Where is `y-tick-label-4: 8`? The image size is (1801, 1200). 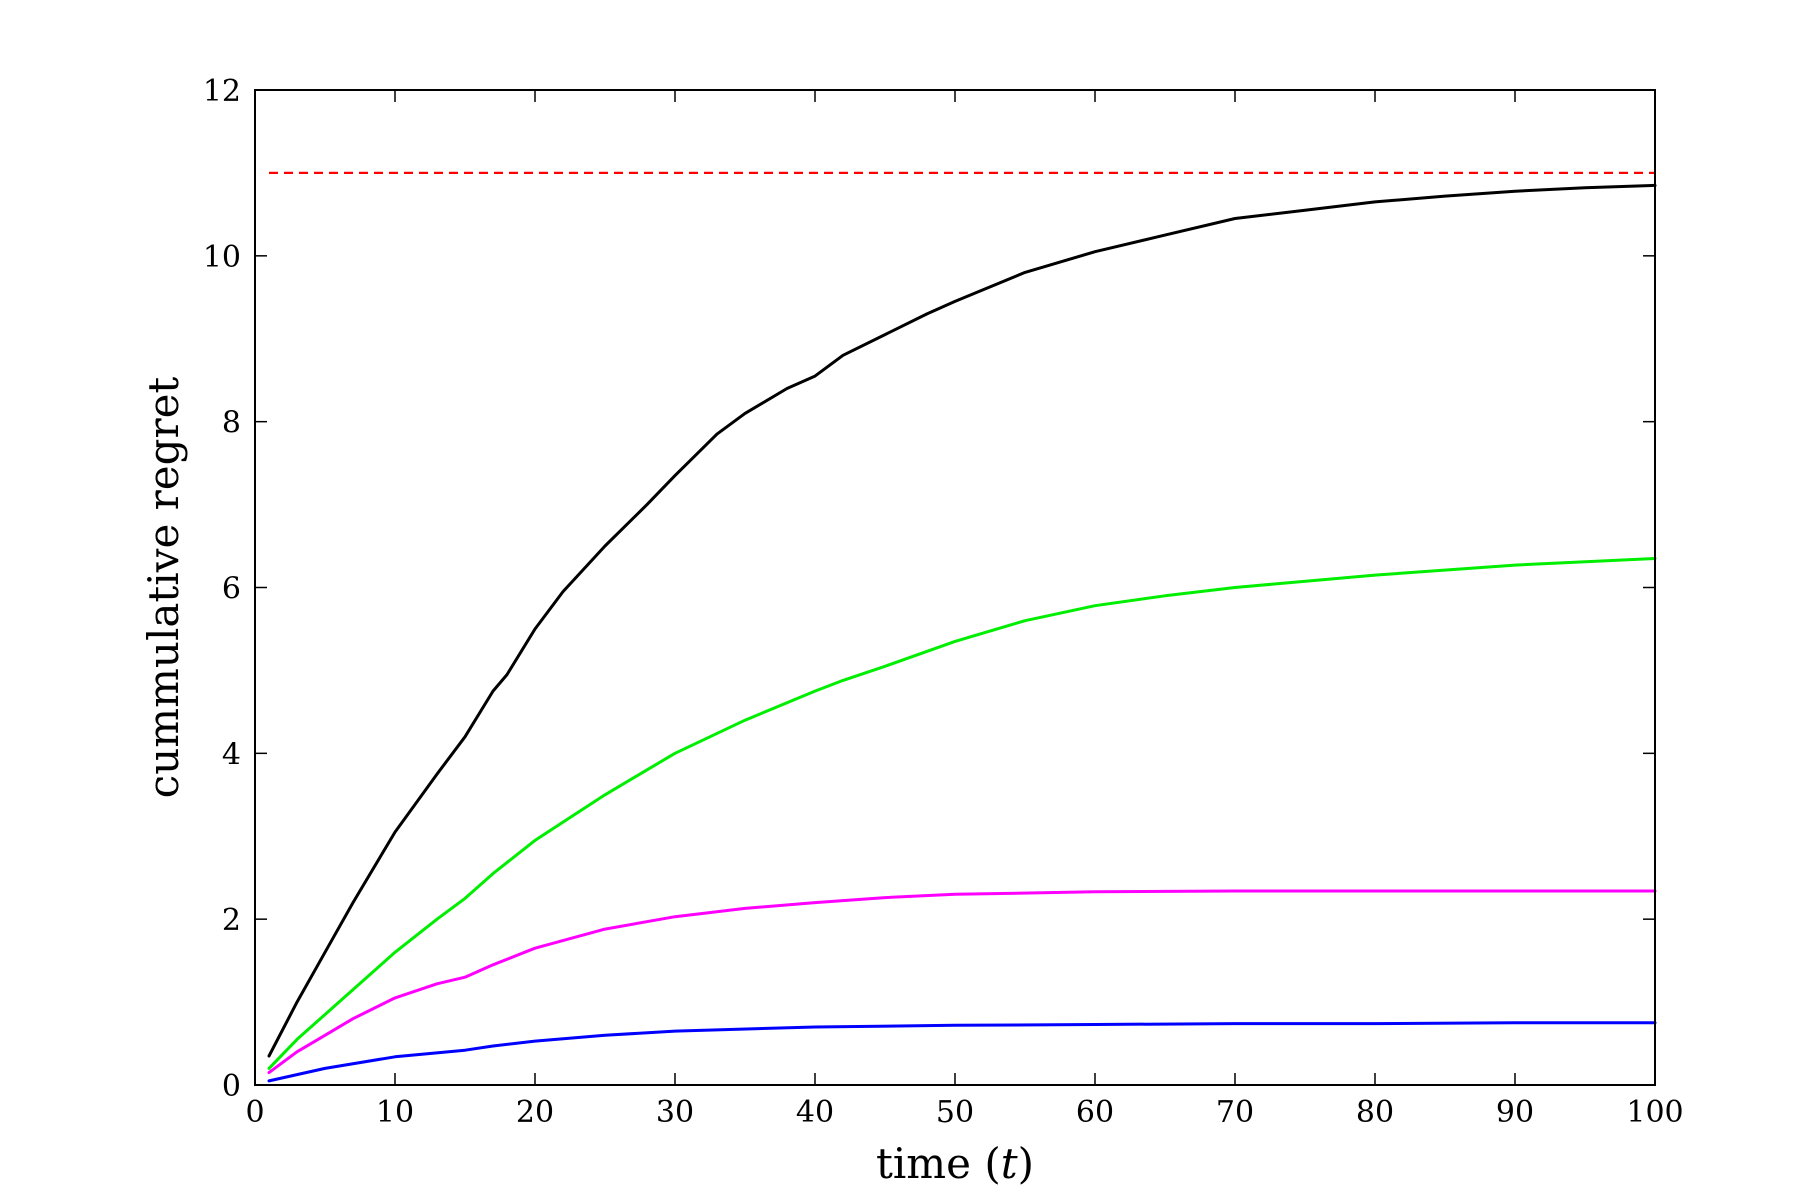
y-tick-label-4: 8 is located at coordinates (231, 423).